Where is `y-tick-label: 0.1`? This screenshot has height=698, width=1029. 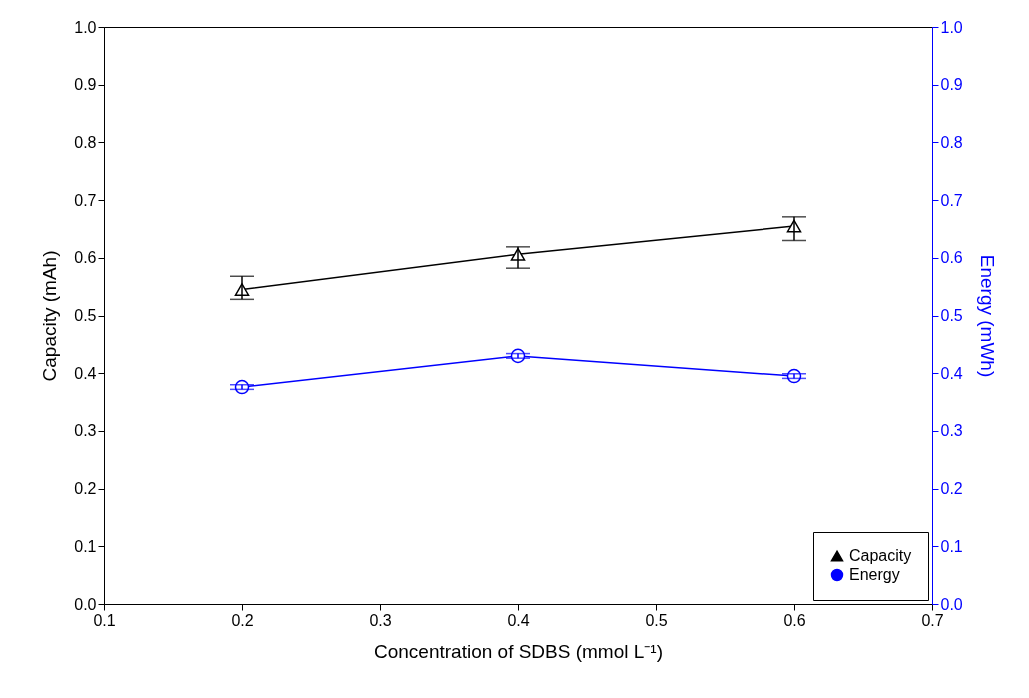
y-tick-label: 0.1 is located at coordinates (85, 546).